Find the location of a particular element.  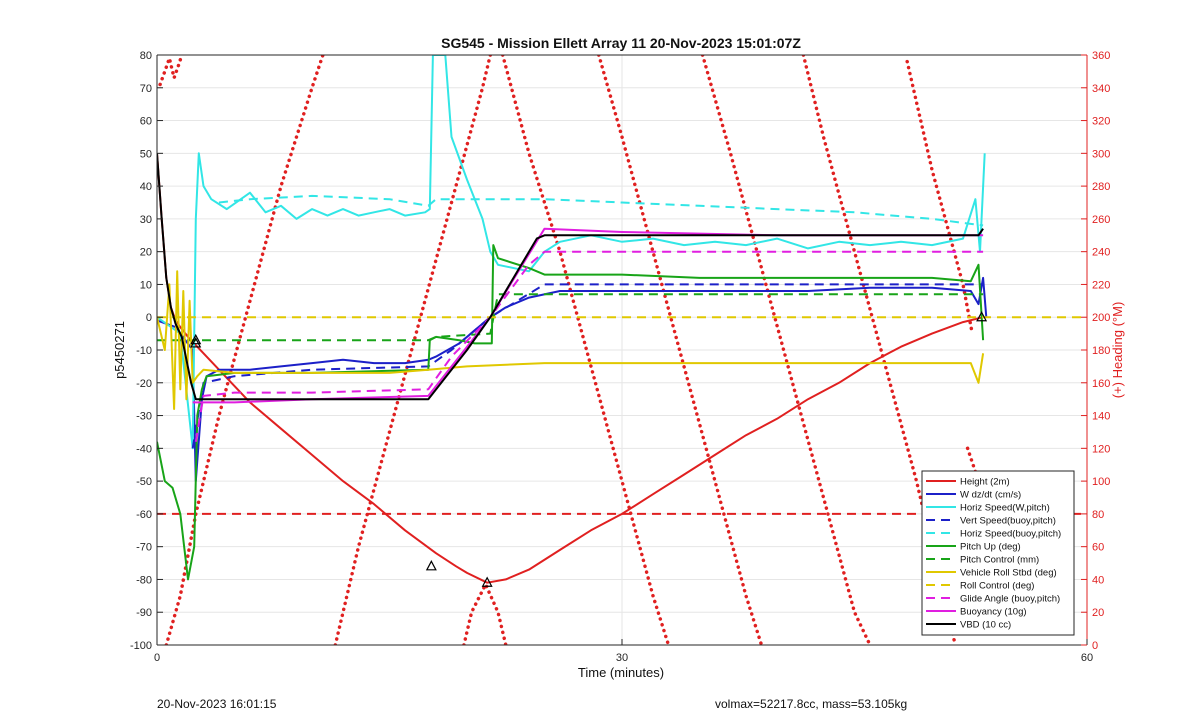

y-tick-label: 10 is located at coordinates (146, 285).